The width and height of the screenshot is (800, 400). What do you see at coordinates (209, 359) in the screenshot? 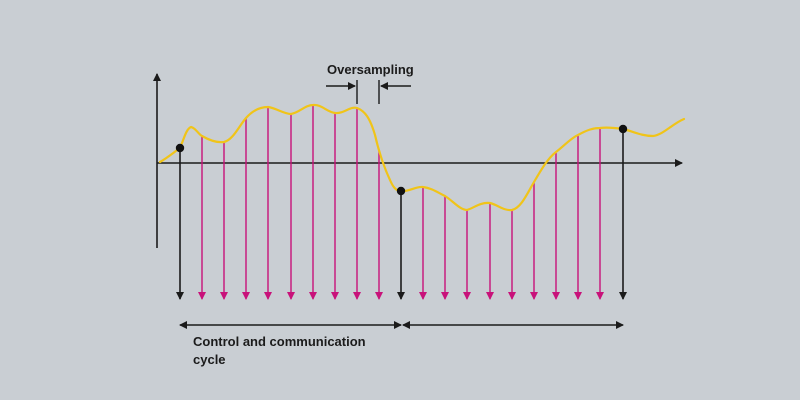
I see `cycle-label-line2: cycle` at bounding box center [209, 359].